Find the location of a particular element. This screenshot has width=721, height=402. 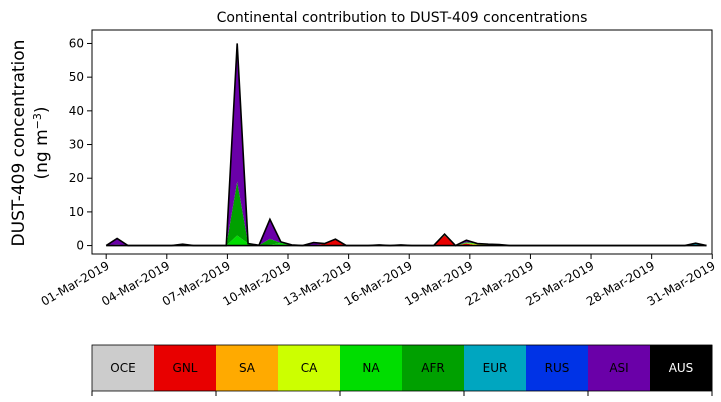

area-series-sa is located at coordinates (406, 240).